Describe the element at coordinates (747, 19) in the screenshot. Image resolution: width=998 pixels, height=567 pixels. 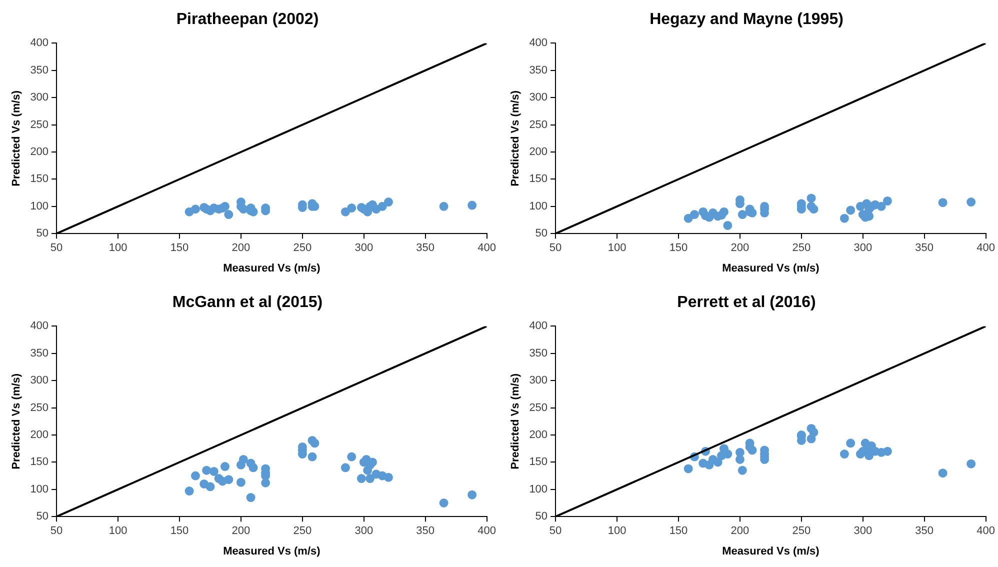
I see `chart-title: Hegazy and Mayne (1995)` at that location.